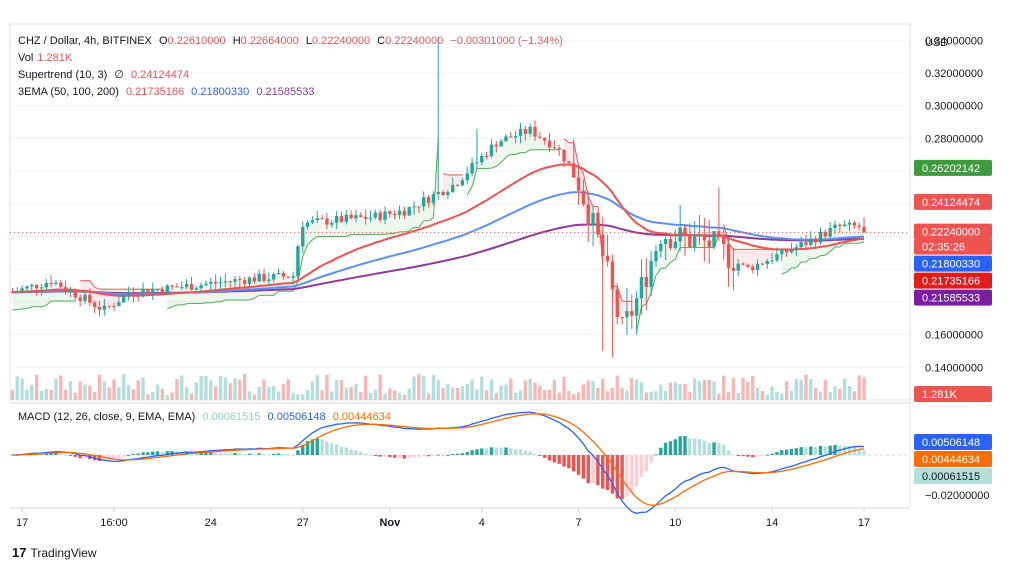  I want to click on time-tick-label: 10, so click(675, 523).